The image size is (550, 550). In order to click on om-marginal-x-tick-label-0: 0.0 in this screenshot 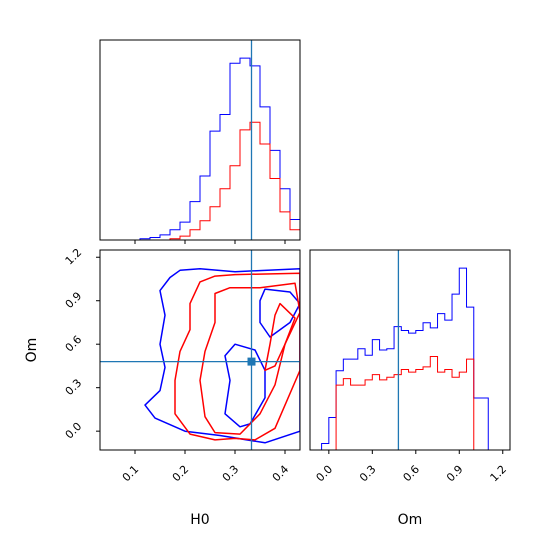, I will do `click(325, 474)`.